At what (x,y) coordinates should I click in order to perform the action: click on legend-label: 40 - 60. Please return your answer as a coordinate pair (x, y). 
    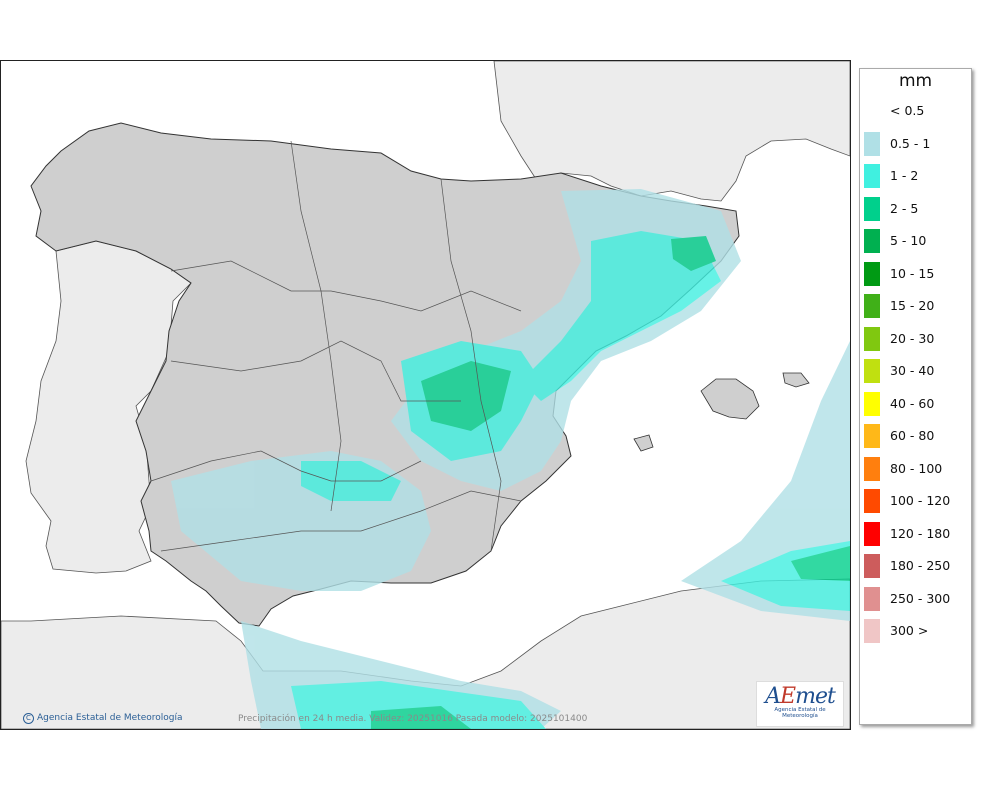
    Looking at the image, I should click on (912, 403).